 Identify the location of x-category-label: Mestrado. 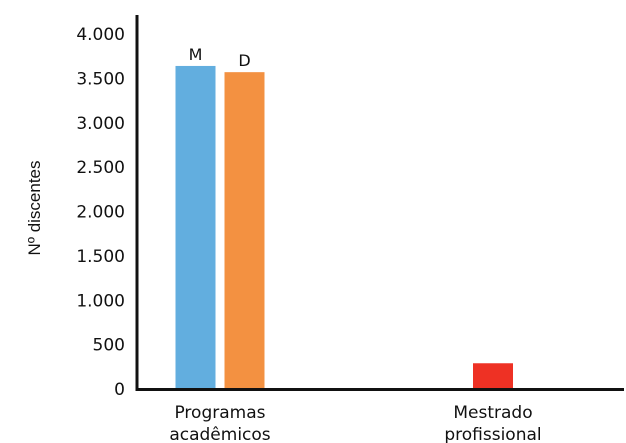
(492, 413).